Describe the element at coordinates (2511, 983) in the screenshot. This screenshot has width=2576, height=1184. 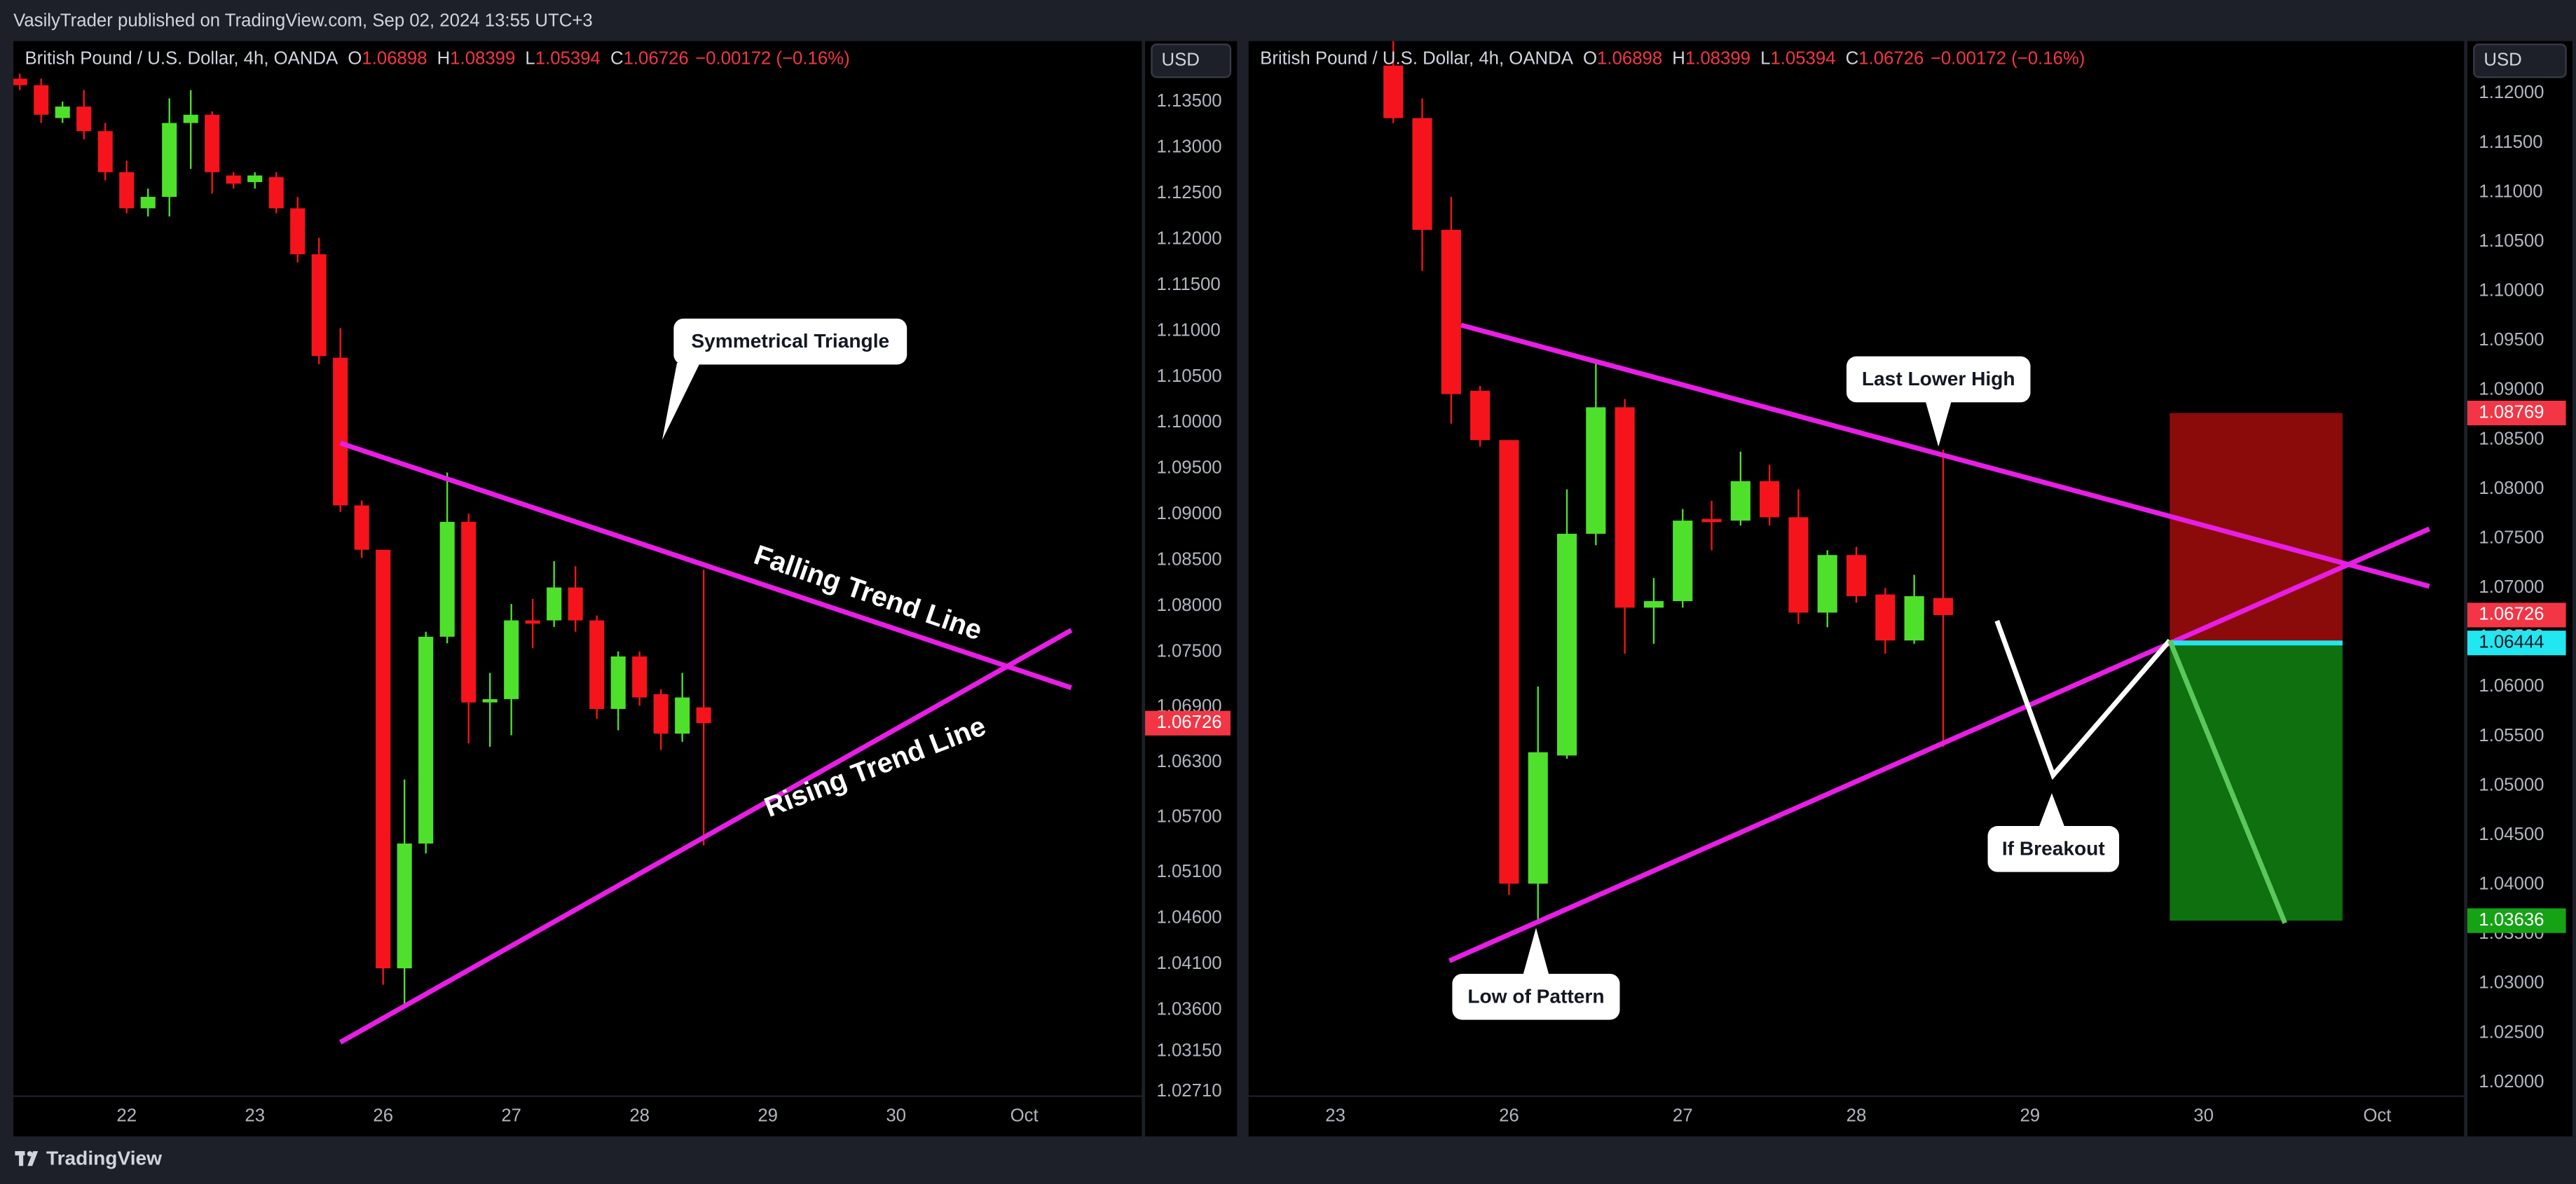
I see `y-tick-label: 1.03000` at that location.